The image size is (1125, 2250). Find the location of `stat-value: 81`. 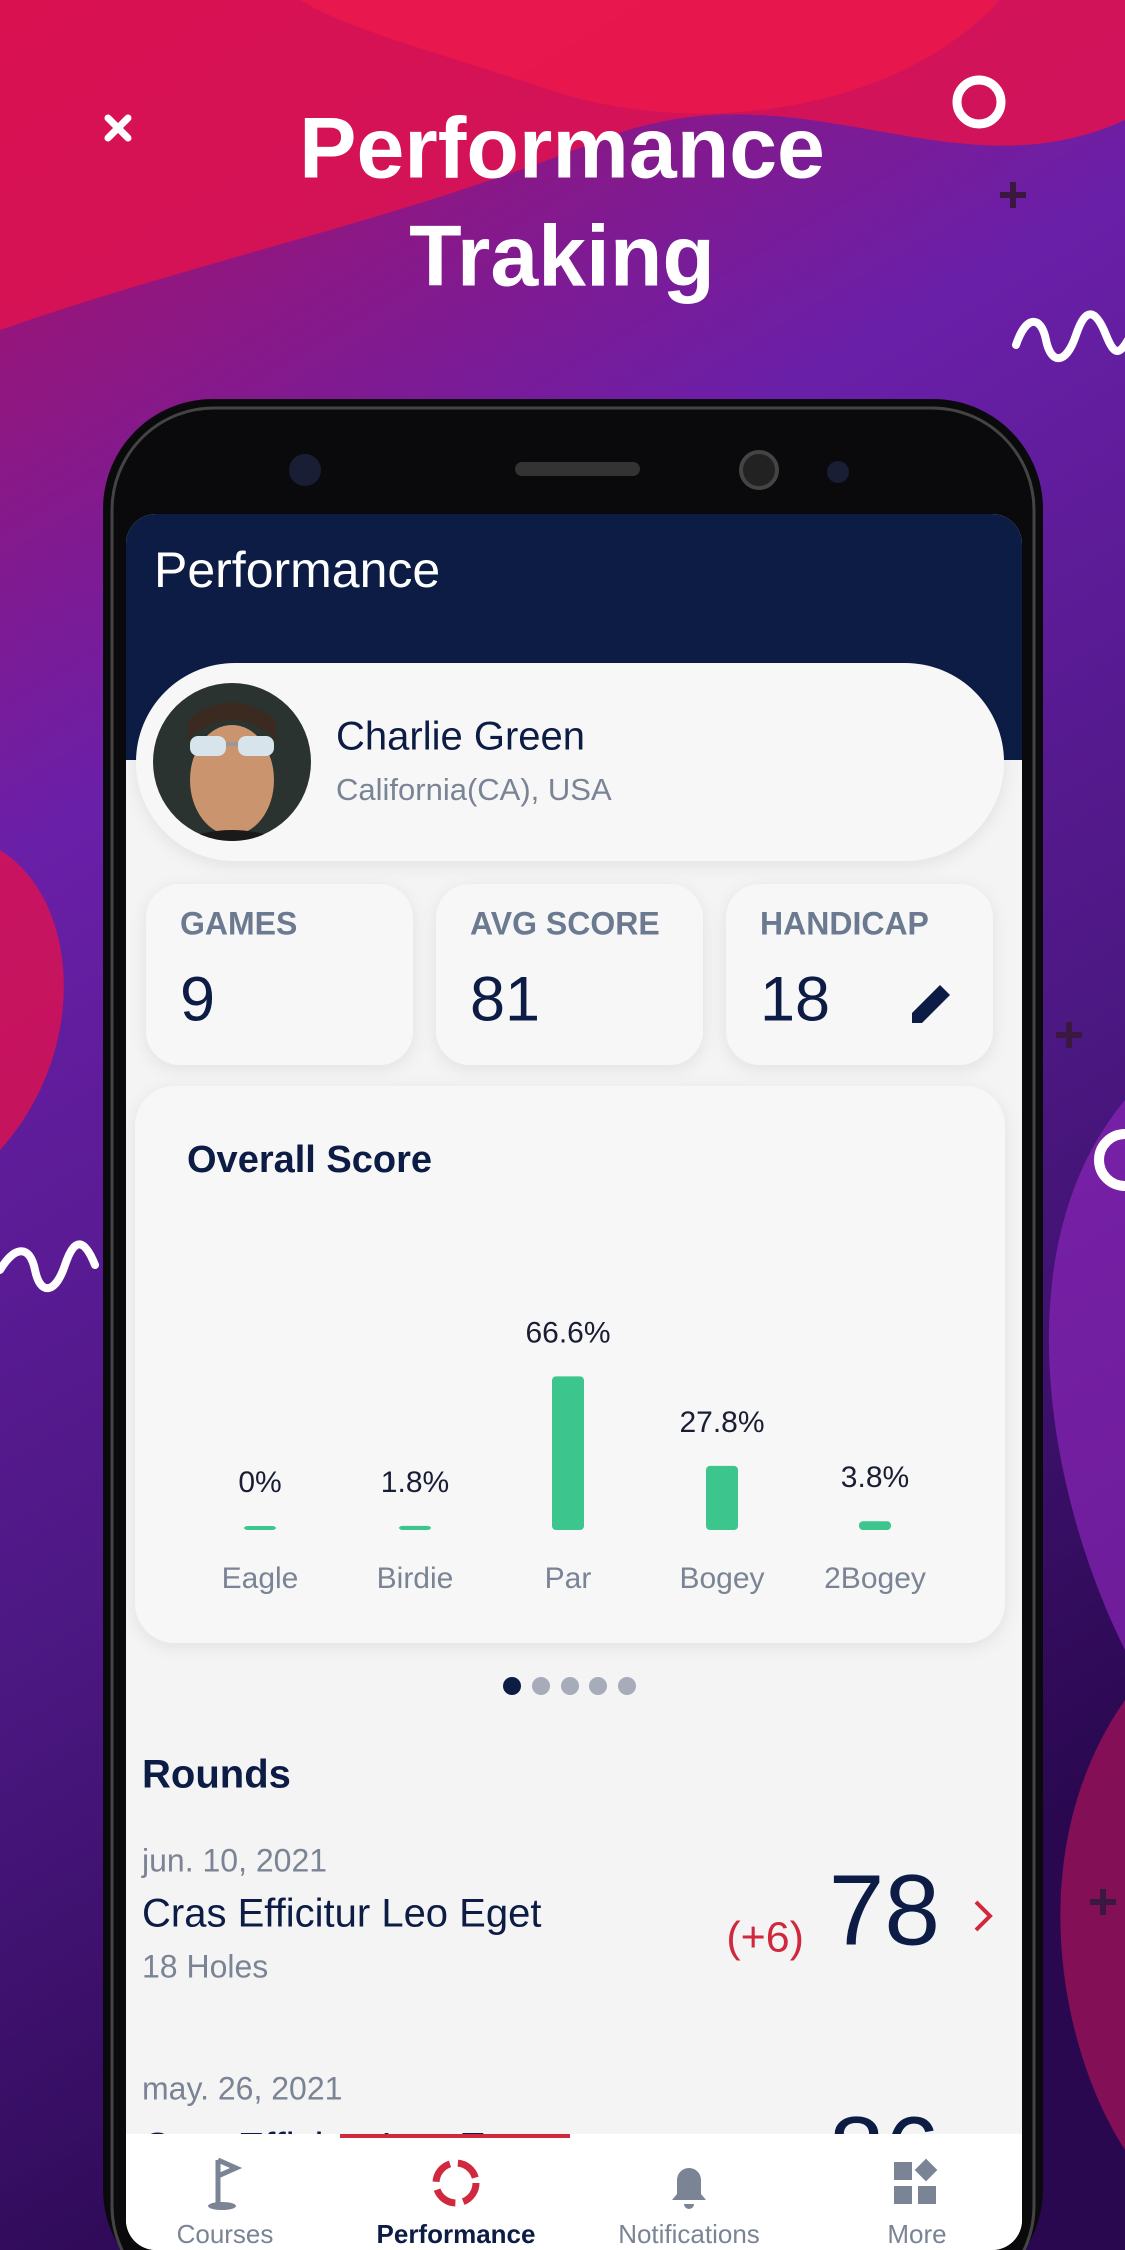

stat-value: 81 is located at coordinates (505, 1000).